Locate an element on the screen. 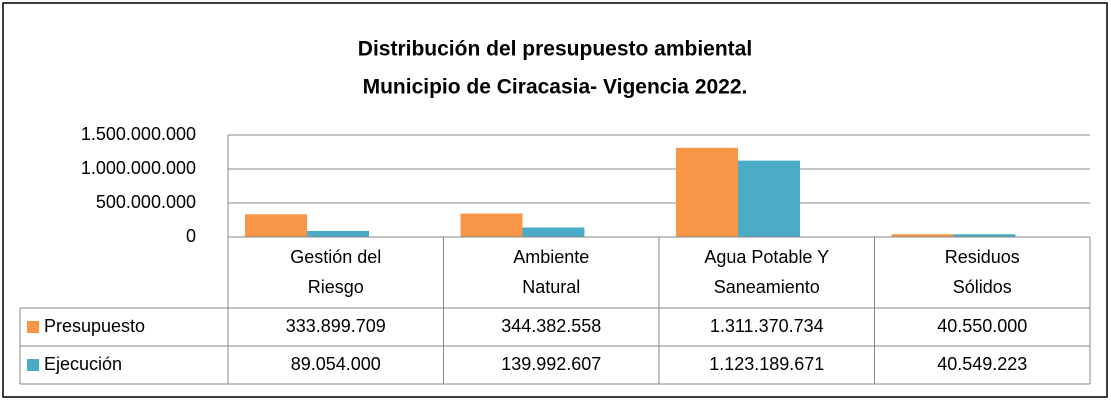 This screenshot has width=1111, height=400. x-tick-label: Ambiente is located at coordinates (551, 257).